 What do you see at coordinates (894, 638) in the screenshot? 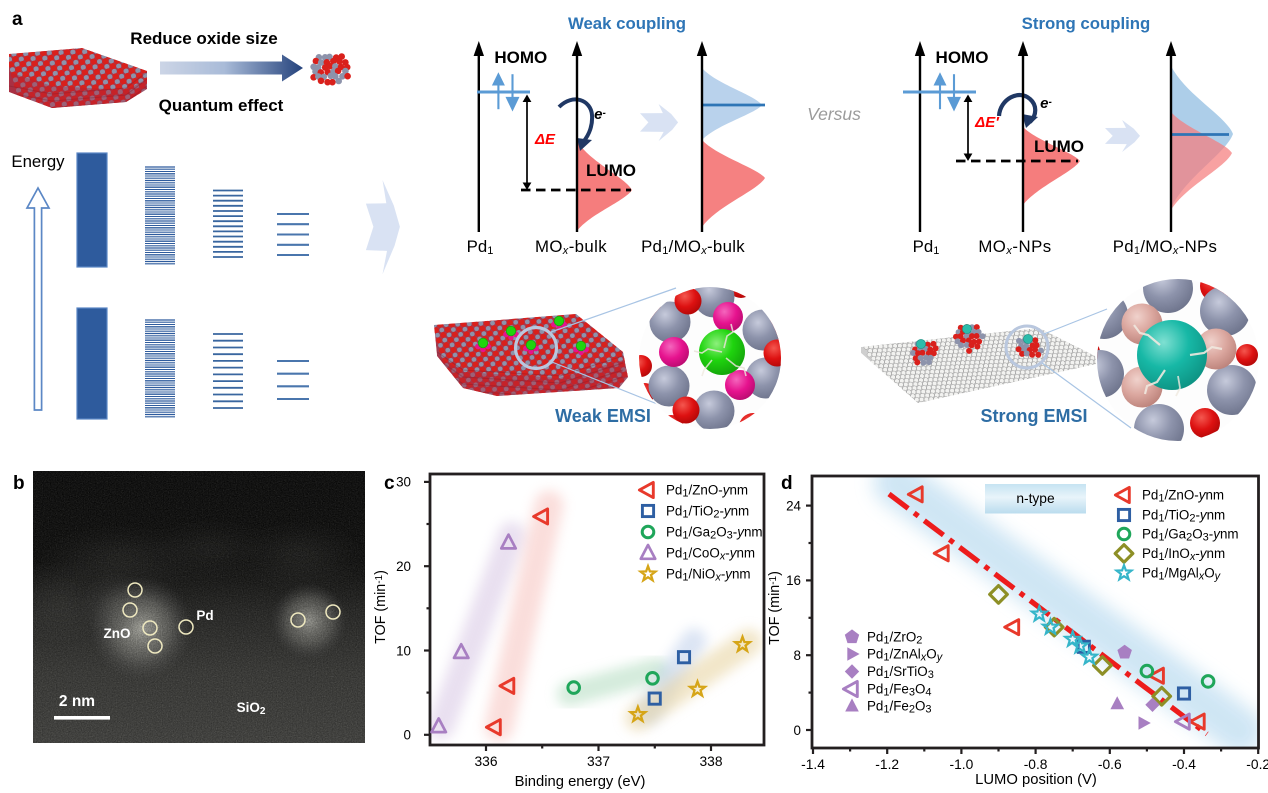
I see `svg-text: Pd1/ZrO2` at bounding box center [894, 638].